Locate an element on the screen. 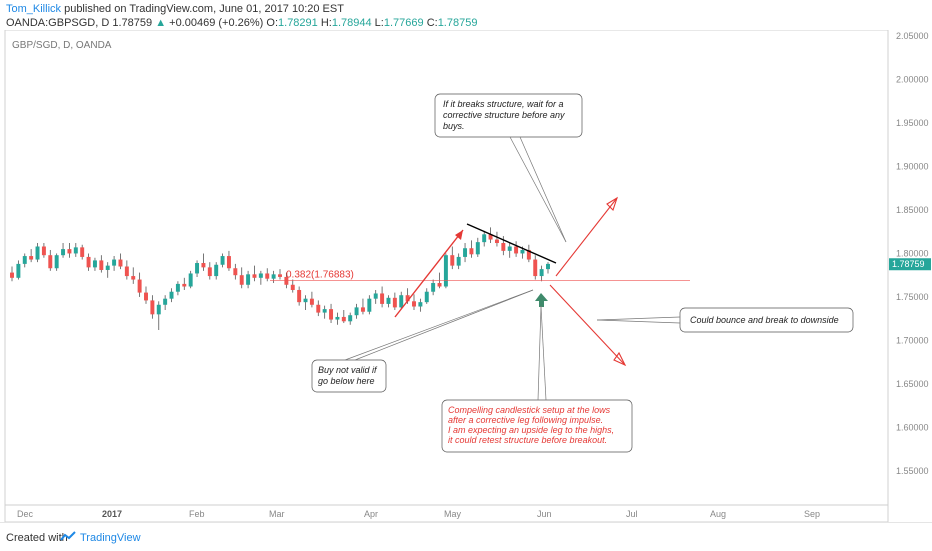 The image size is (932, 551). y-tick-label: 2.00000 is located at coordinates (912, 79).